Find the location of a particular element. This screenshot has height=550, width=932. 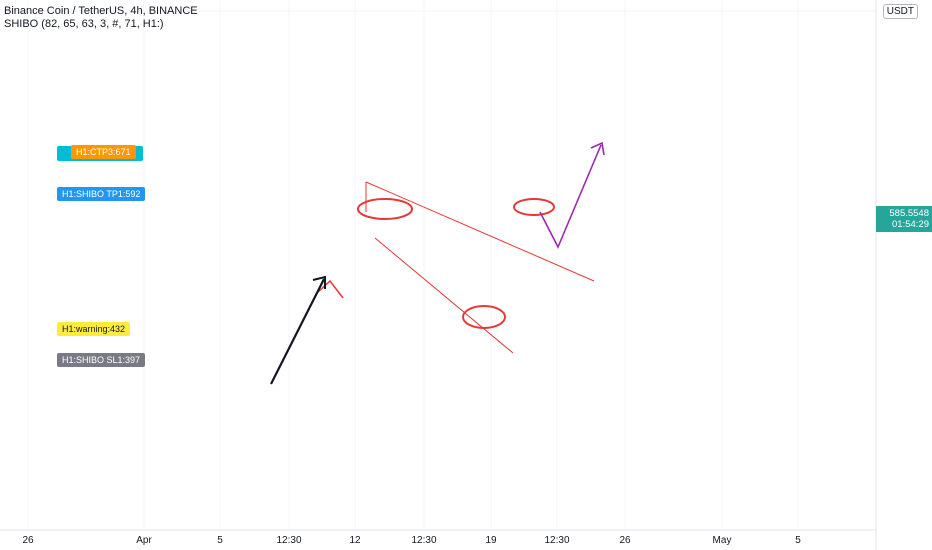

current-price-label: 585.5548 01:54:29 is located at coordinates (904, 219).